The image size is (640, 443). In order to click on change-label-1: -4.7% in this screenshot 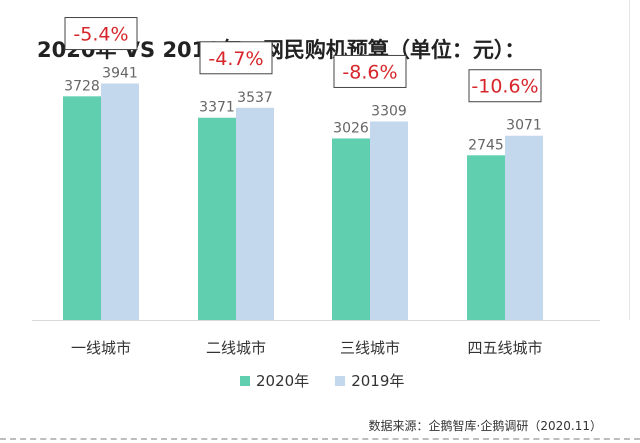, I will do `click(235, 59)`.